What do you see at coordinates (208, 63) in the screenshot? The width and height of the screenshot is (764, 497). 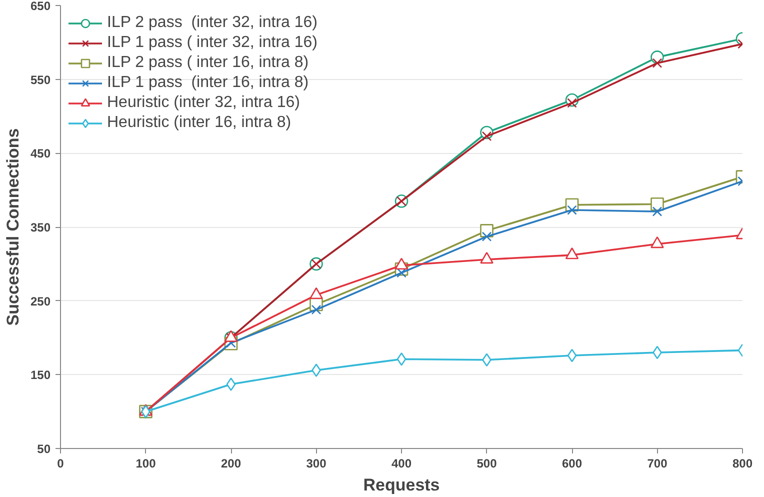 I see `legend-label: ILP 2 pass ( inter 16, intra 8)` at bounding box center [208, 63].